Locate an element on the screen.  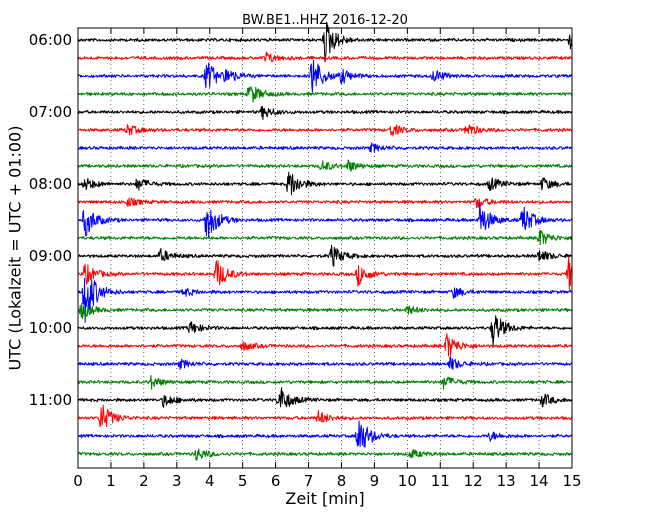
x-axis-title: Zeit [min] is located at coordinates (324, 498).